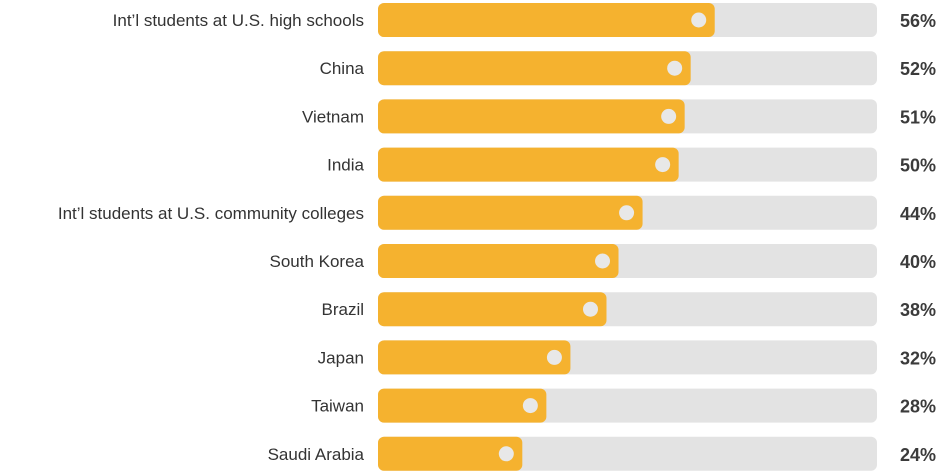 The width and height of the screenshot is (942, 472). What do you see at coordinates (316, 261) in the screenshot?
I see `category-label: South Korea` at bounding box center [316, 261].